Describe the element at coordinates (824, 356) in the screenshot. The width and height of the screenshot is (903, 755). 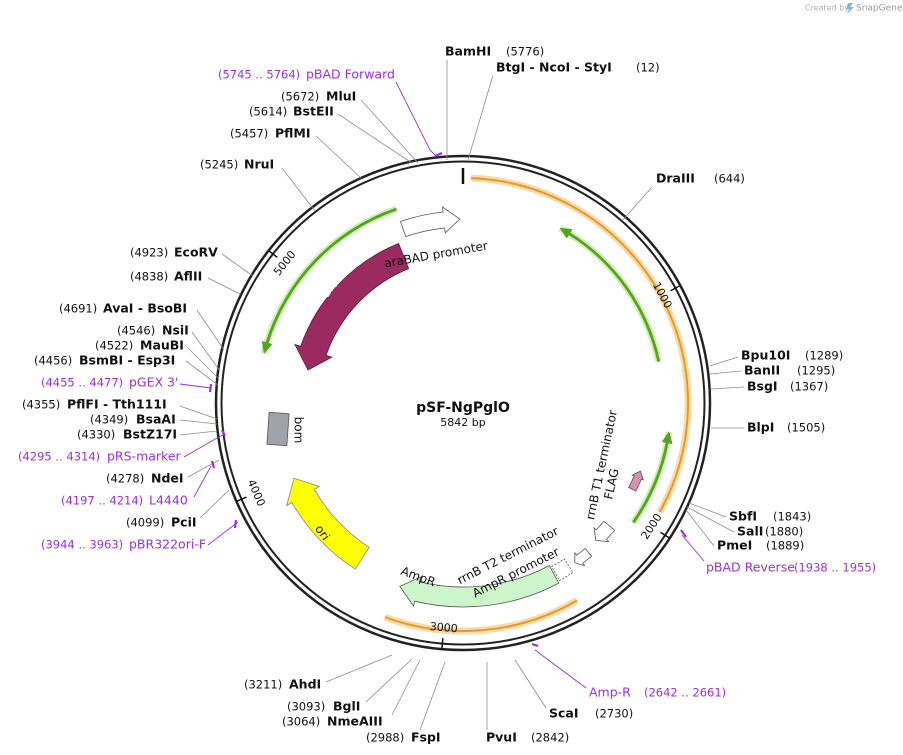
I see `site-position: (1289)` at that location.